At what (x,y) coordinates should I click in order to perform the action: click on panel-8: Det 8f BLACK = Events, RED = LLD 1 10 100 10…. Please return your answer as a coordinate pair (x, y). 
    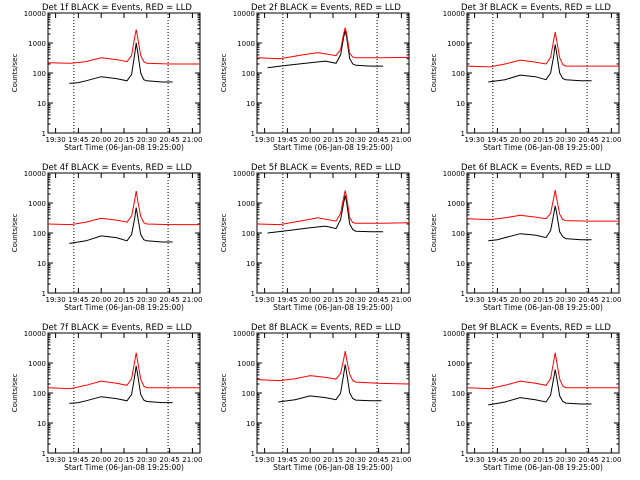
    Looking at the image, I should click on (315, 397).